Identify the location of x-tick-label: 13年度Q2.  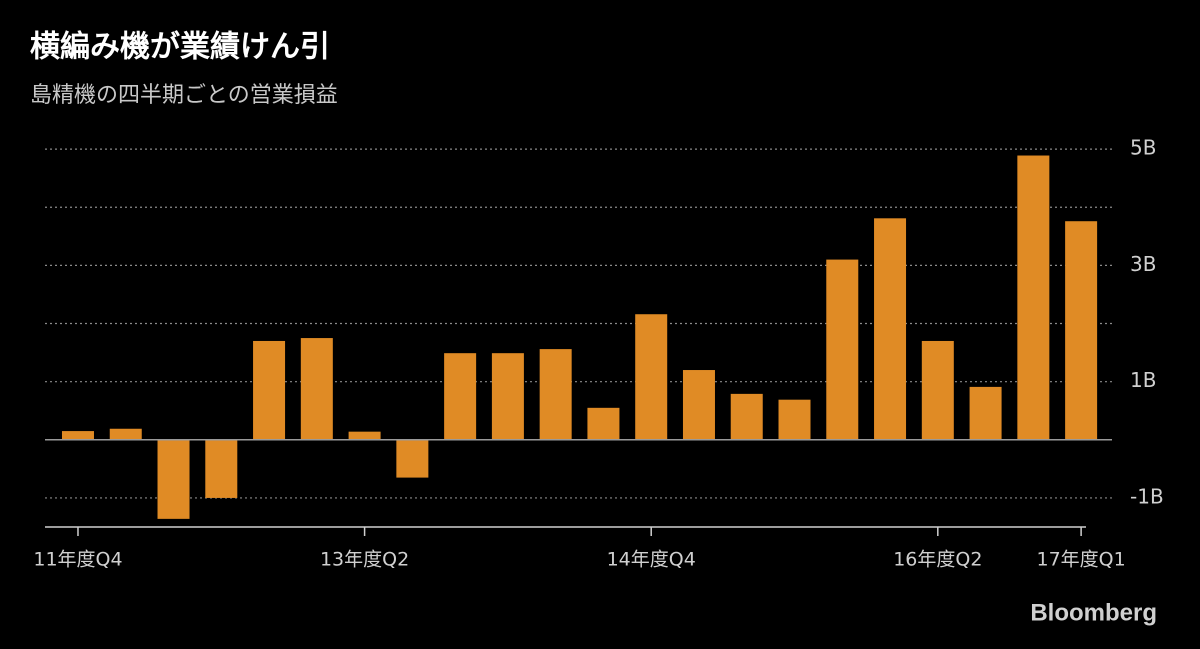
(364, 560).